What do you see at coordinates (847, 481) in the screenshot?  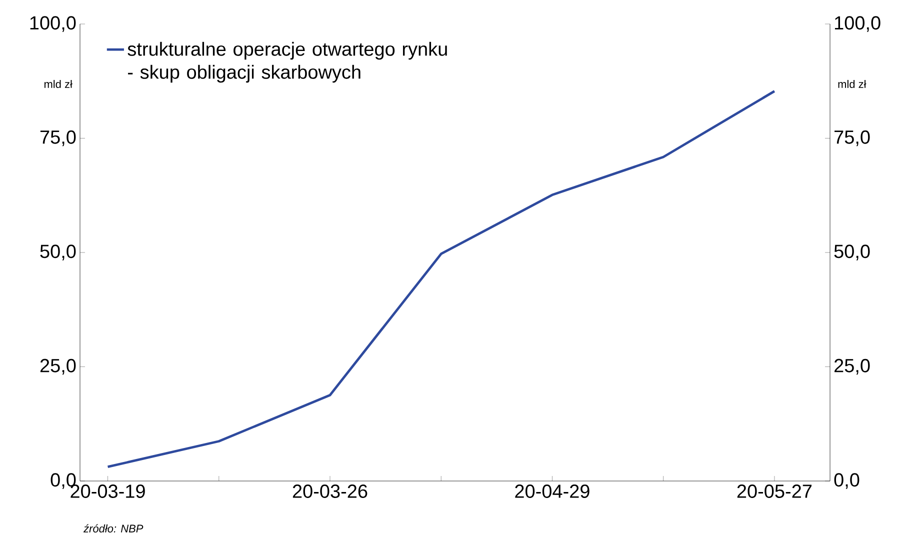 I see `y-tick-label: 0,0` at bounding box center [847, 481].